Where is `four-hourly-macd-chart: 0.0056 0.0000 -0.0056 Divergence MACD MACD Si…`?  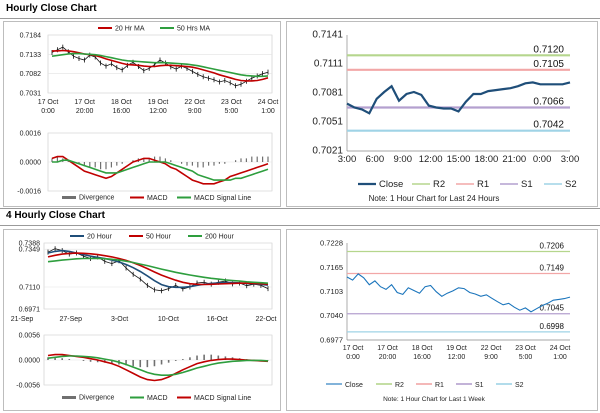 four-hourly-macd-chart: 0.0056 0.0000 -0.0056 Divergence MACD MACD Si… is located at coordinates (144, 367).